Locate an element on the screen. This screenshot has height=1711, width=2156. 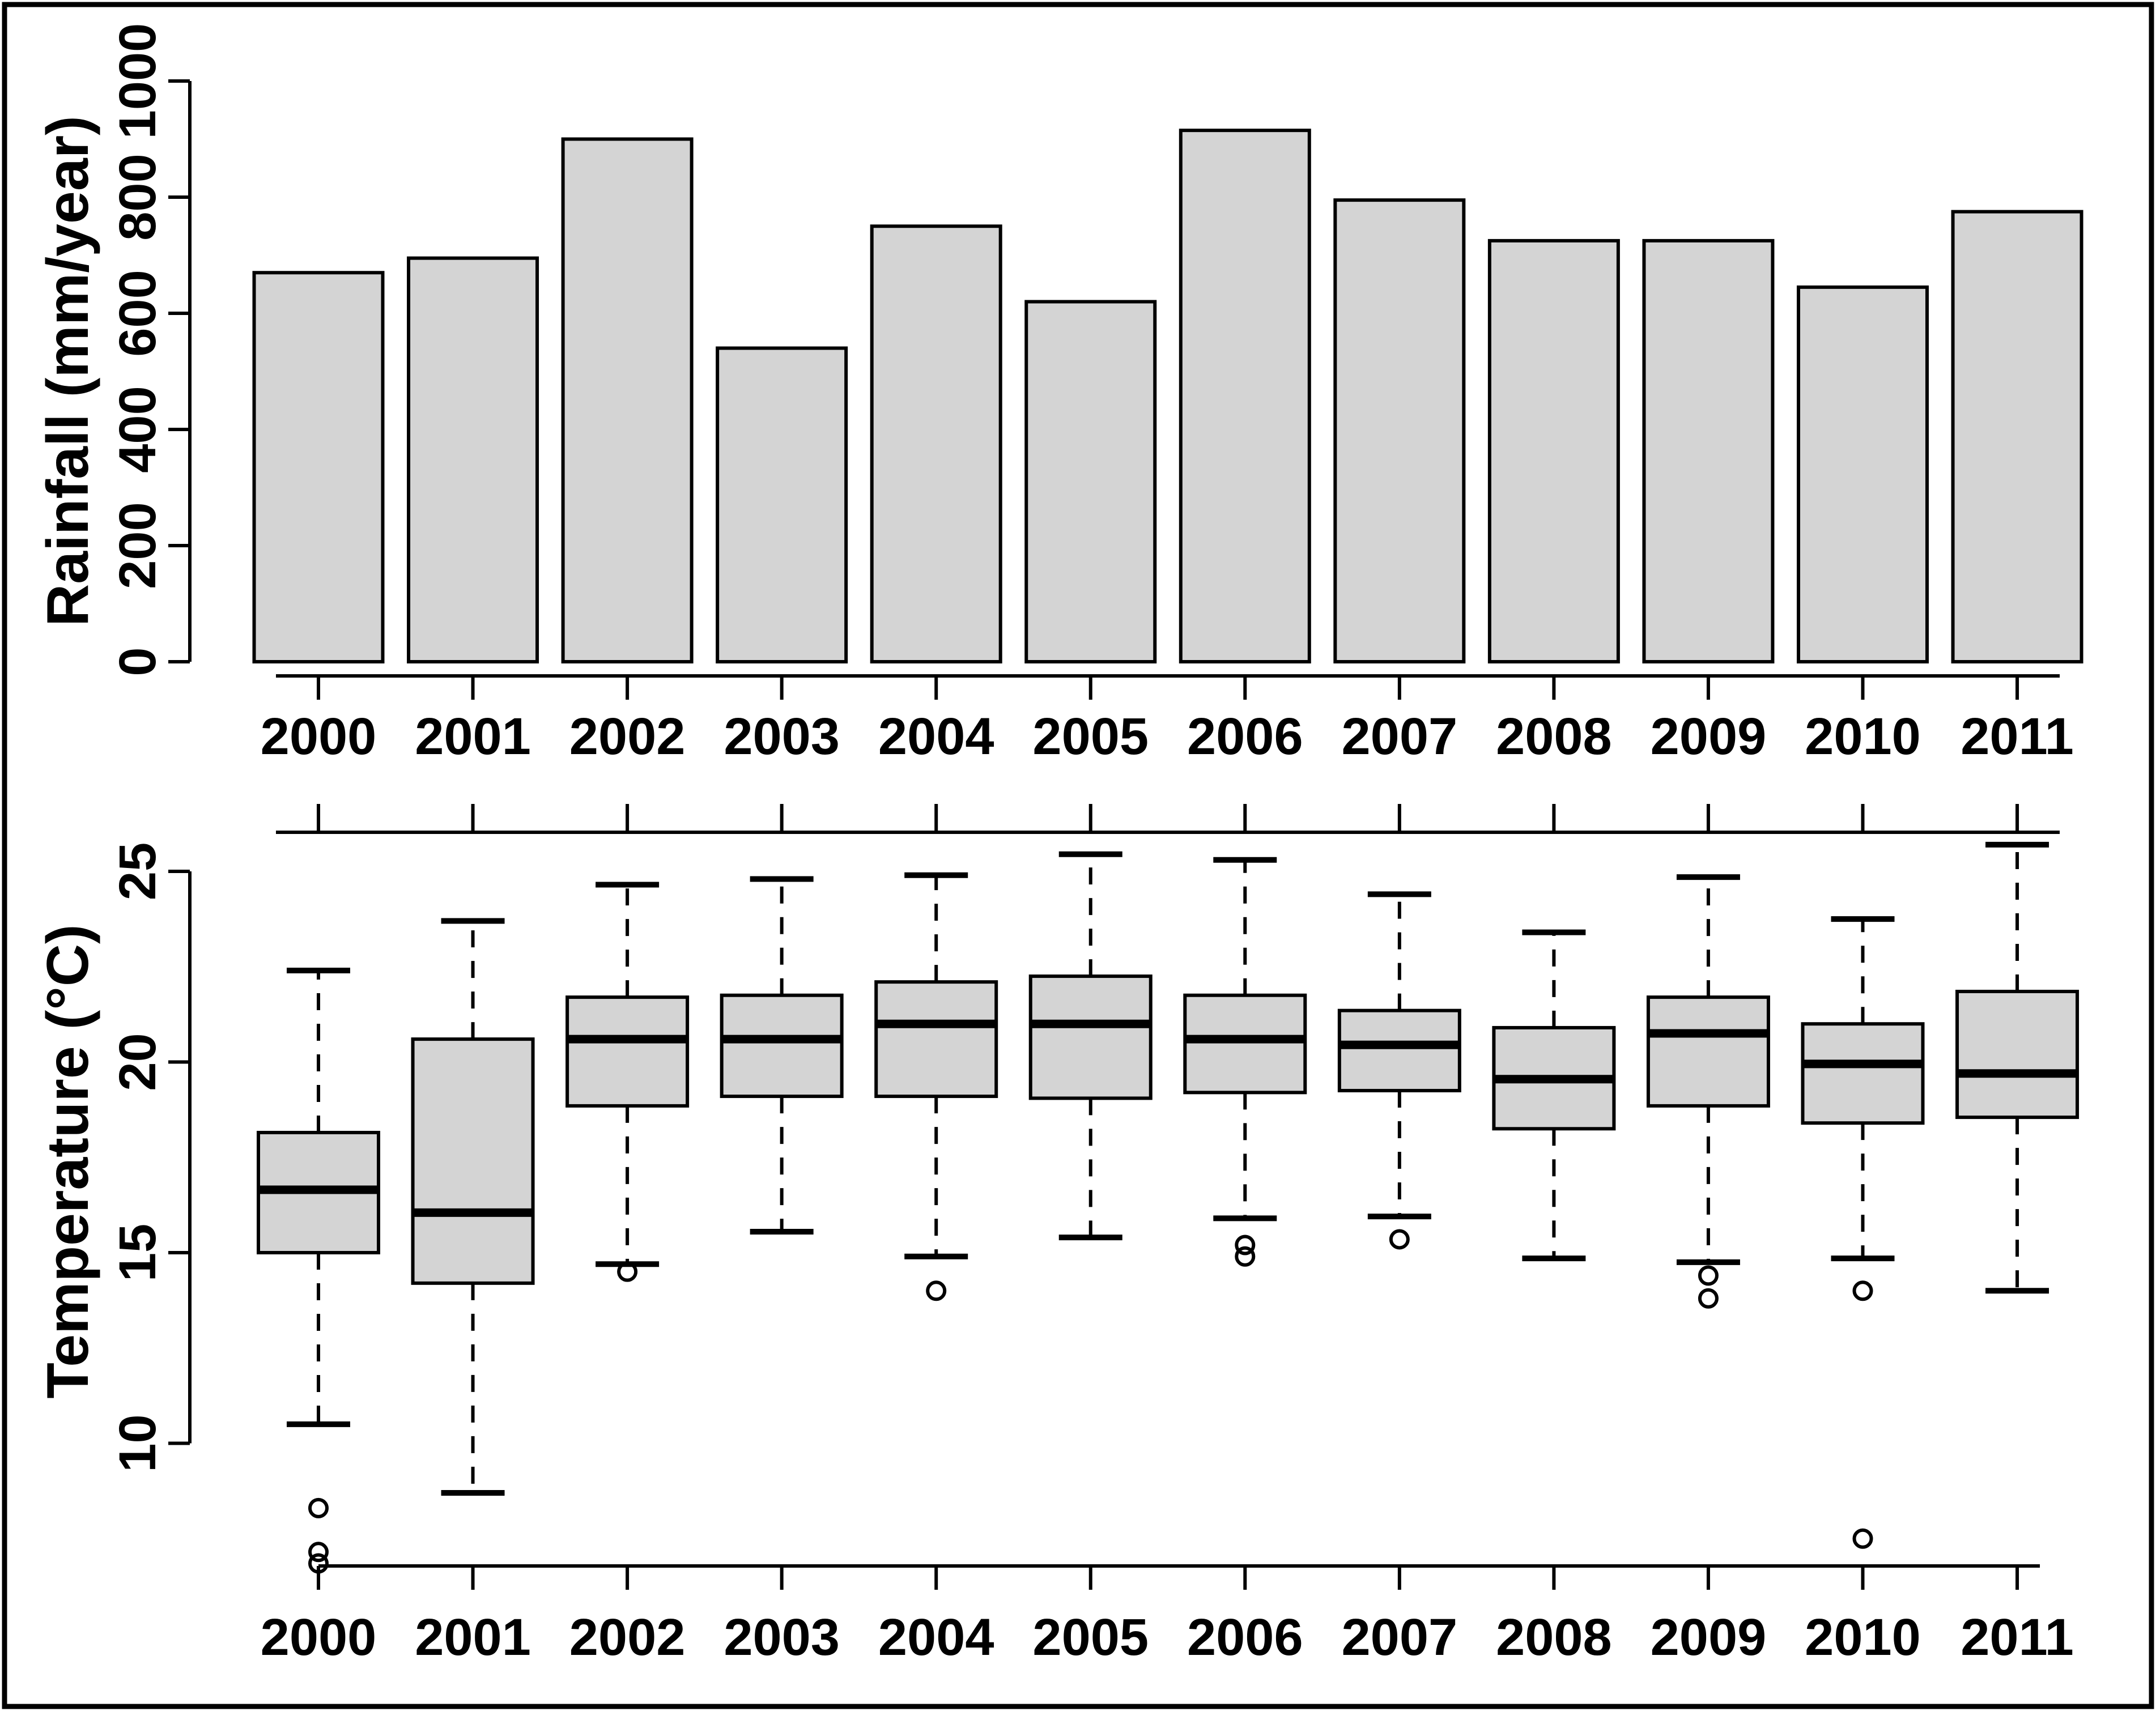
rainfall-x-tick-label: 2007 is located at coordinates (1400, 736).